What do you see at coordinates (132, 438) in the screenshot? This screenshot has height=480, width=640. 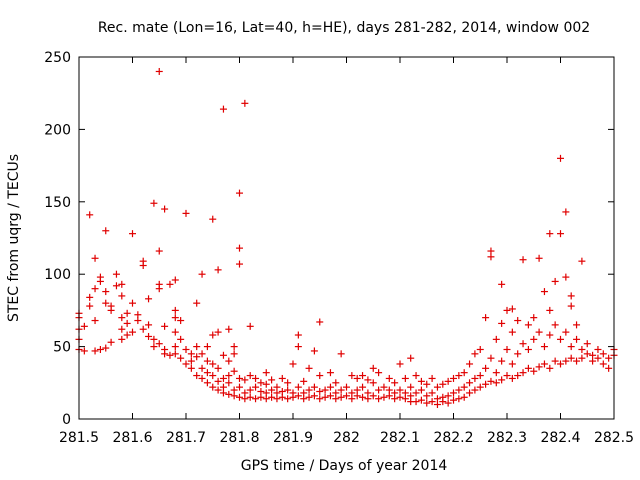 I see `x-tick-label: 281.6` at bounding box center [132, 438].